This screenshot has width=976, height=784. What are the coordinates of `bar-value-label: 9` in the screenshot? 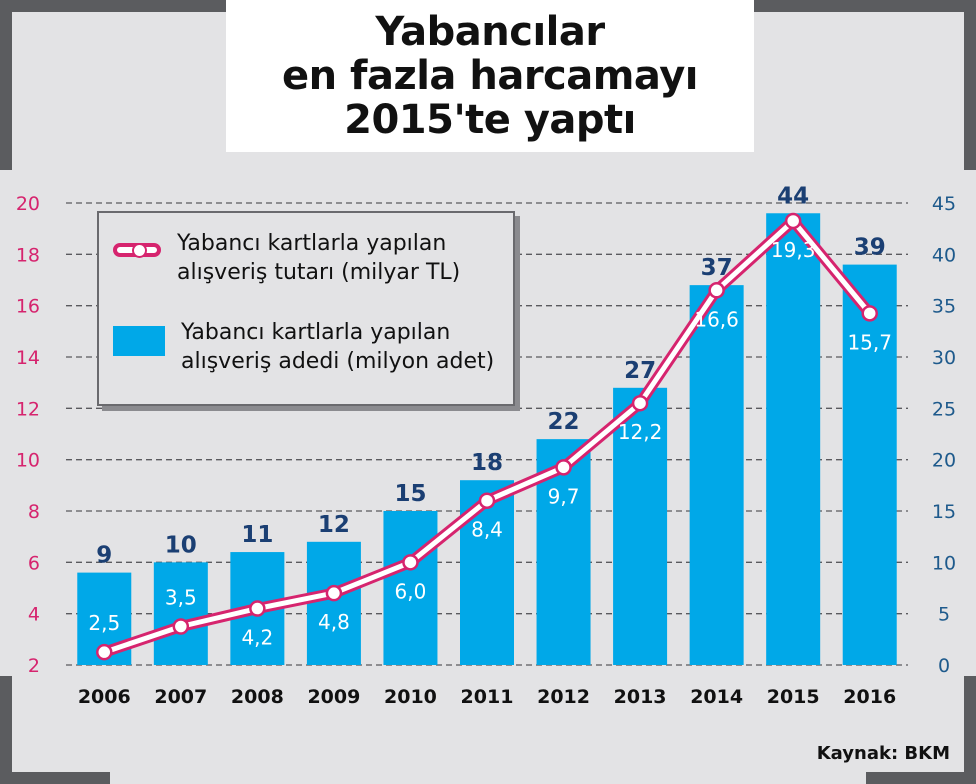 It's located at (104, 556).